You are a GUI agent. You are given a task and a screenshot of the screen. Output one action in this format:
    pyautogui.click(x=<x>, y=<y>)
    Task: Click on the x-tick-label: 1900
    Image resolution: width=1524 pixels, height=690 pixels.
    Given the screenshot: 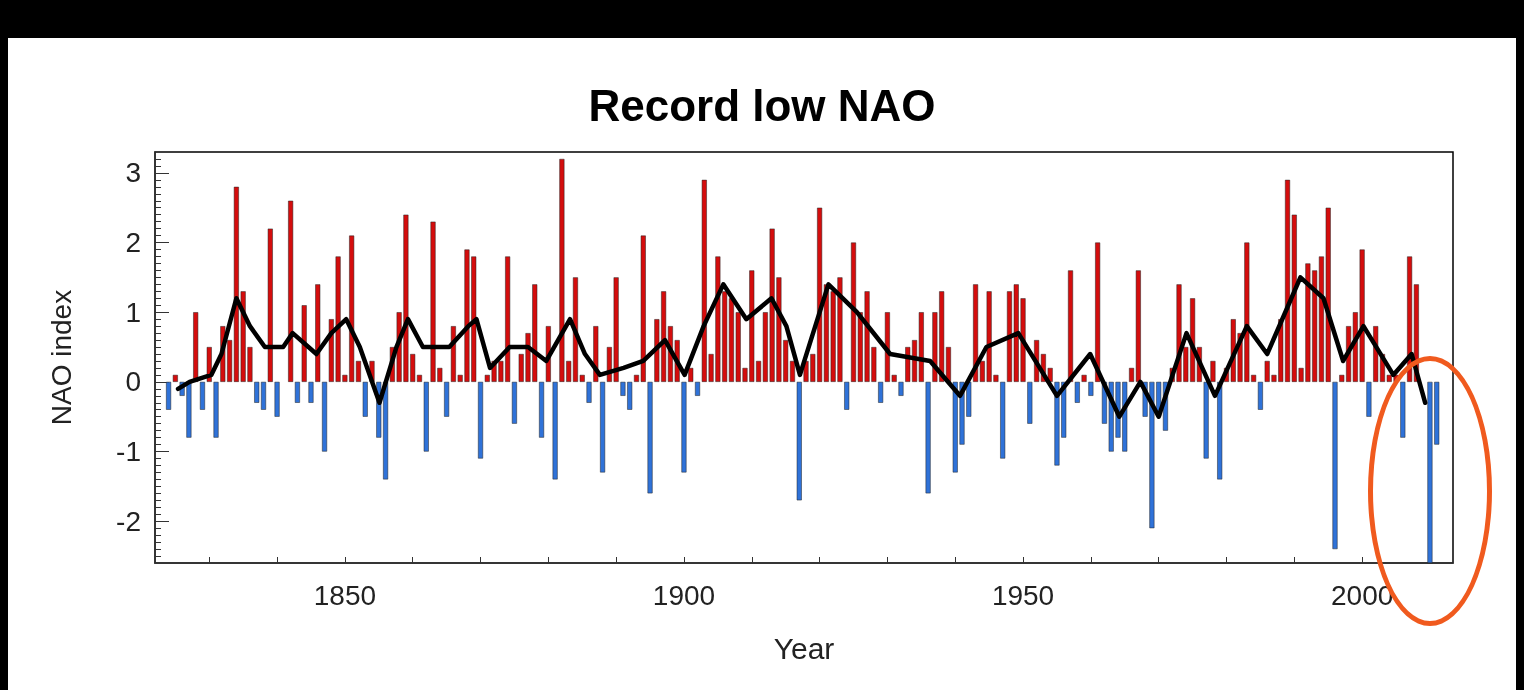 What is the action you would take?
    pyautogui.click(x=684, y=595)
    